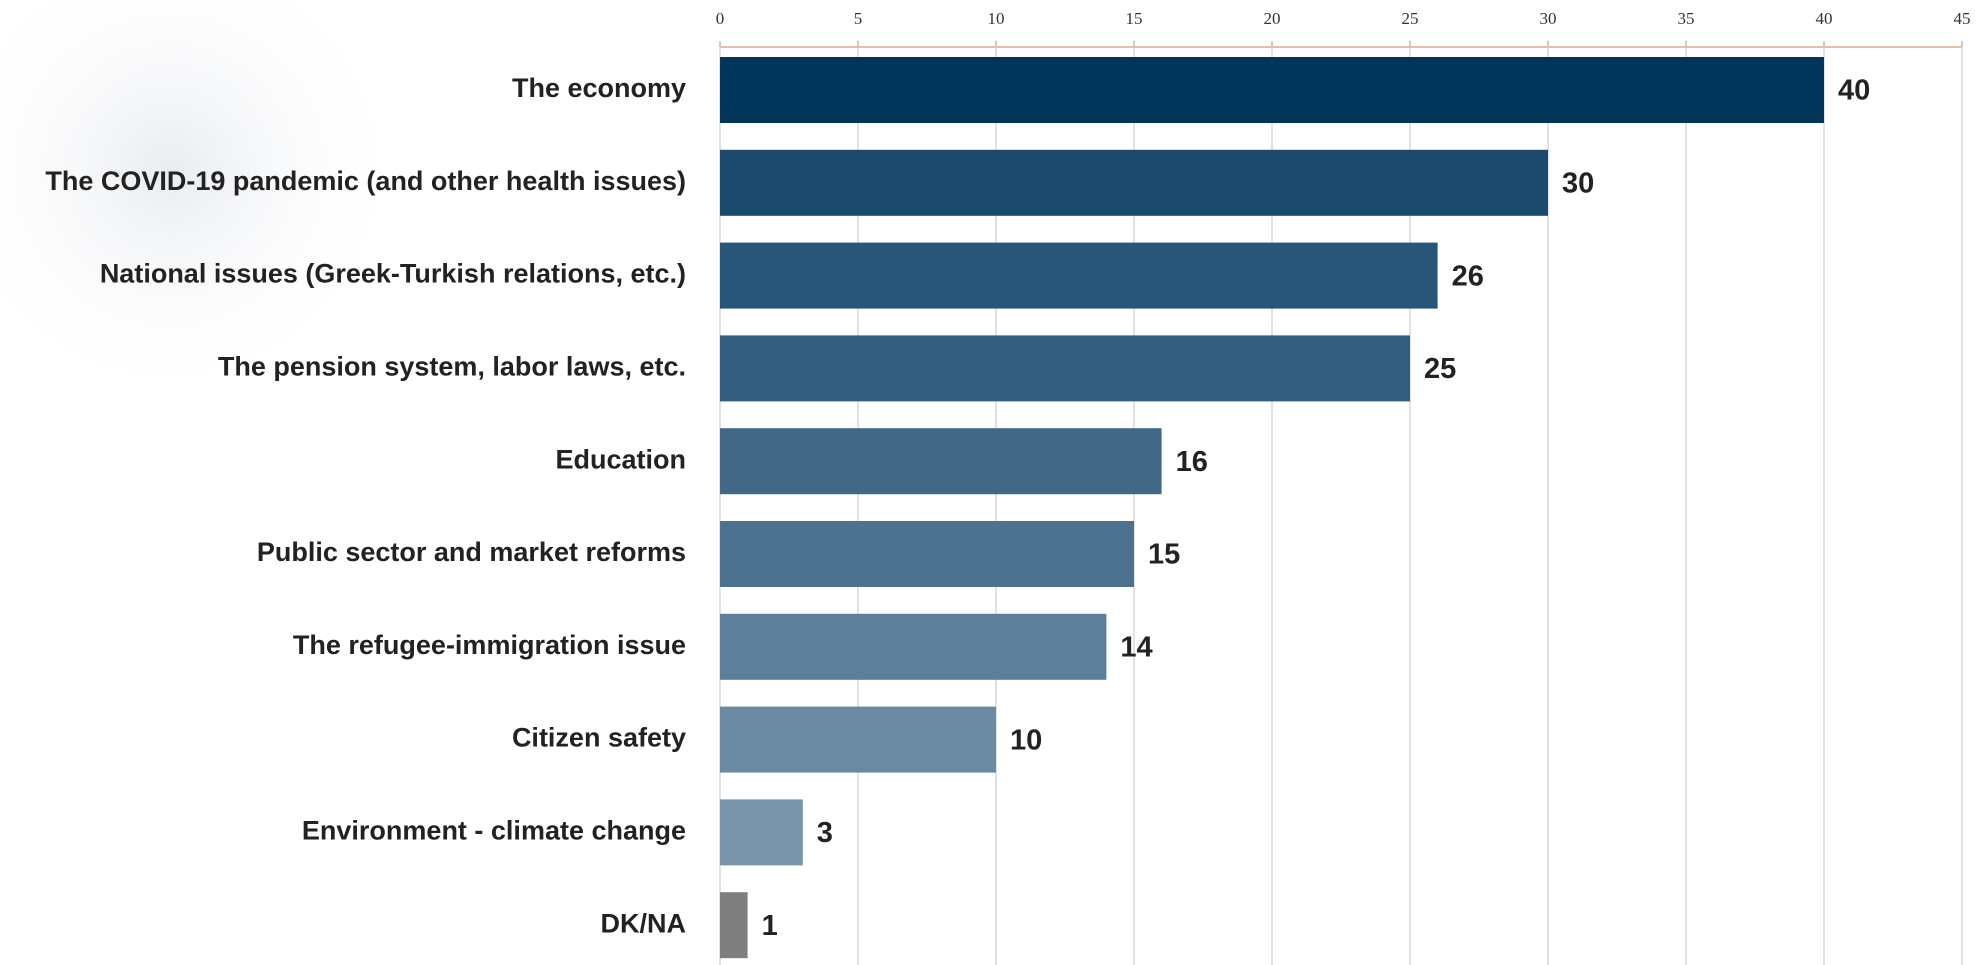  What do you see at coordinates (599, 88) in the screenshot?
I see `category-label: The economy` at bounding box center [599, 88].